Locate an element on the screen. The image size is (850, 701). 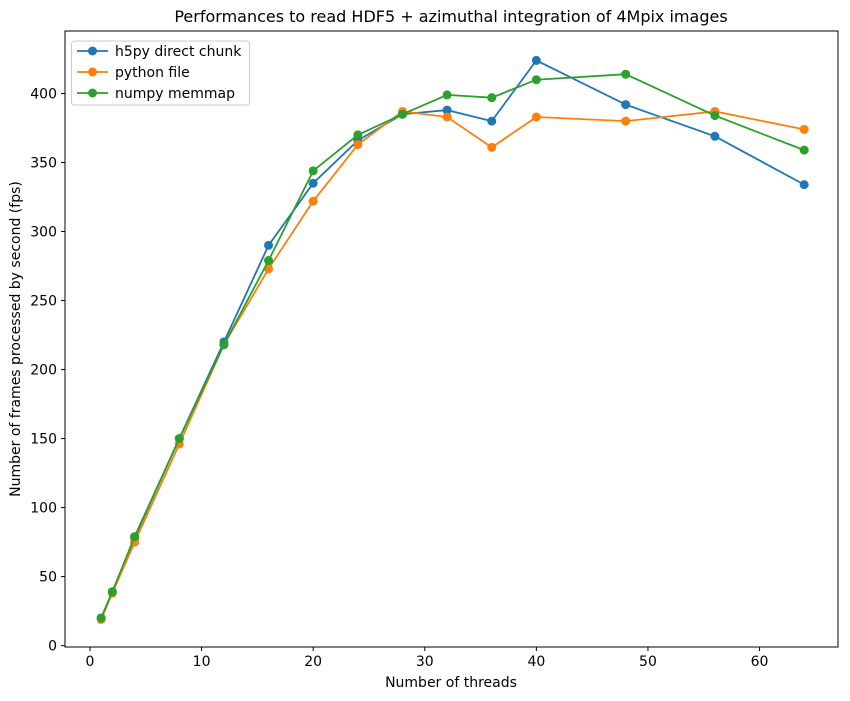
x-tick-label: 60 is located at coordinates (760, 662).